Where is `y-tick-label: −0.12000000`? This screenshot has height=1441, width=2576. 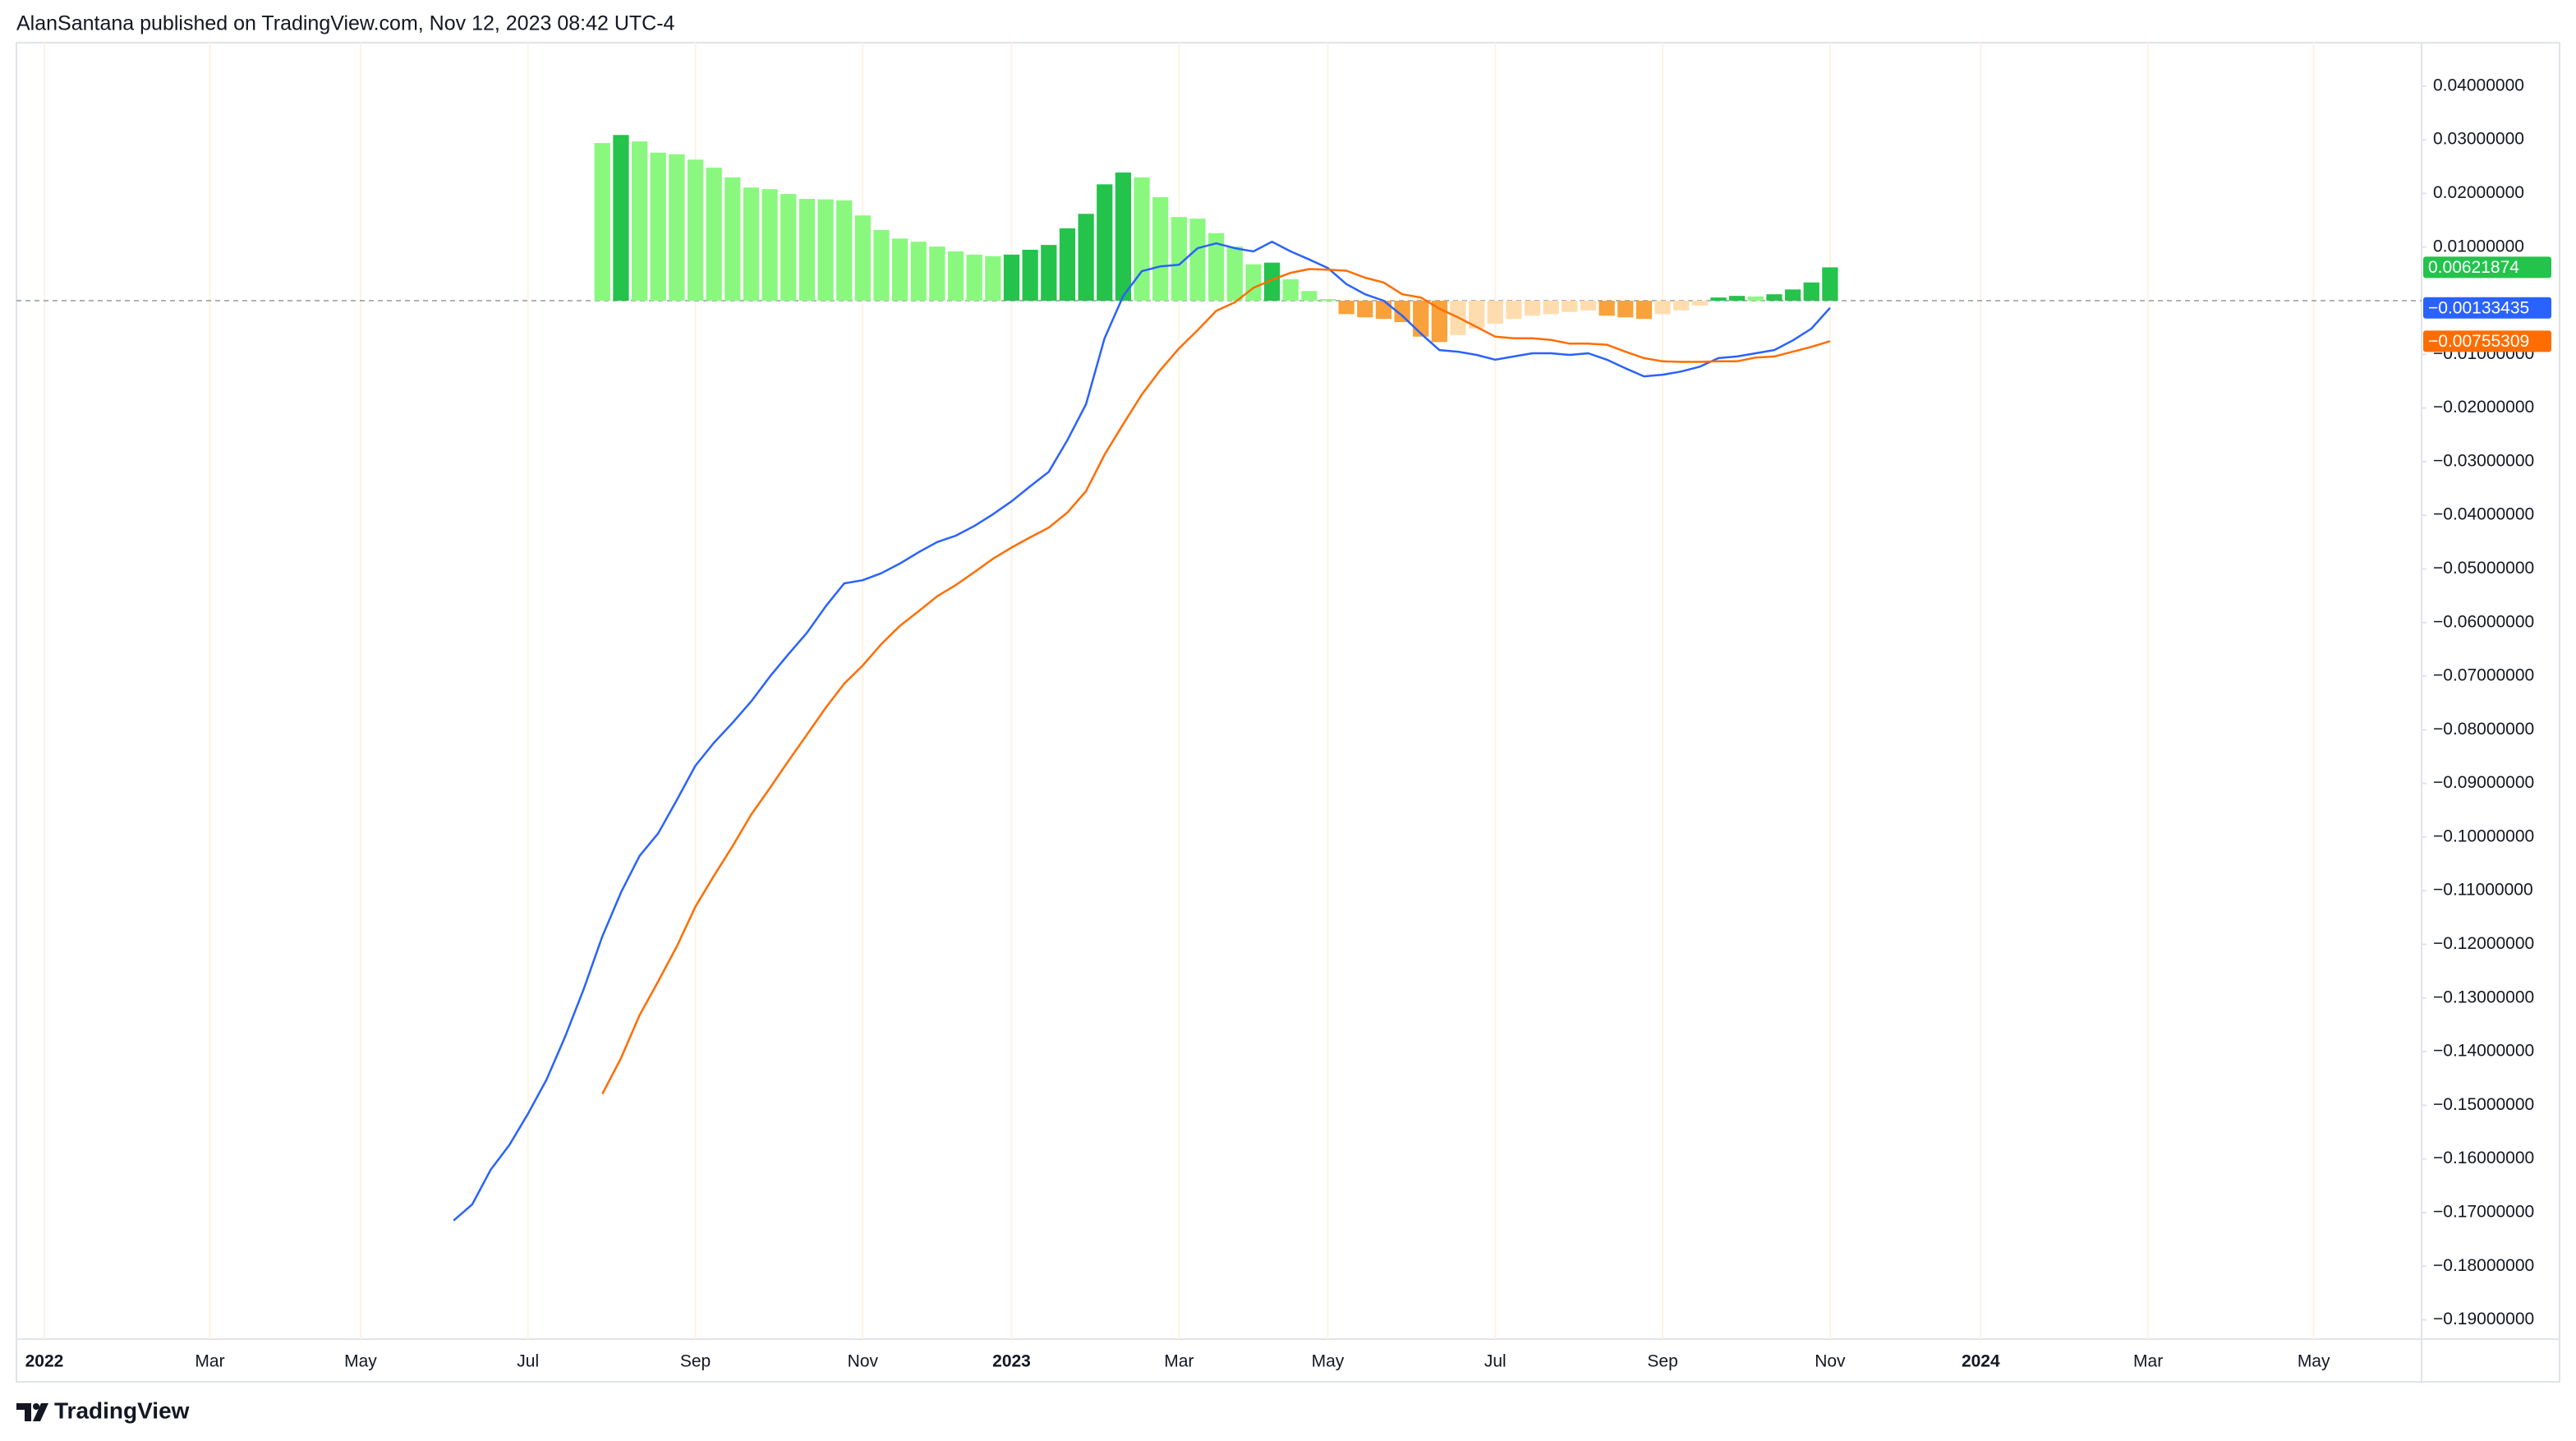
y-tick-label: −0.12000000 is located at coordinates (2483, 943).